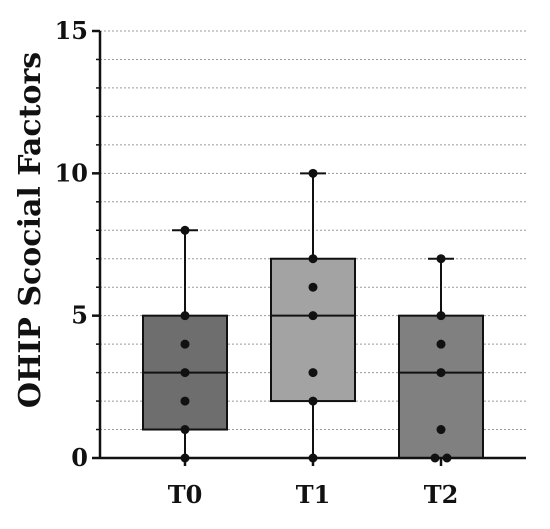 The width and height of the screenshot is (550, 529). What do you see at coordinates (71, 172) in the screenshot?
I see `y-tick-label: 10` at bounding box center [71, 172].